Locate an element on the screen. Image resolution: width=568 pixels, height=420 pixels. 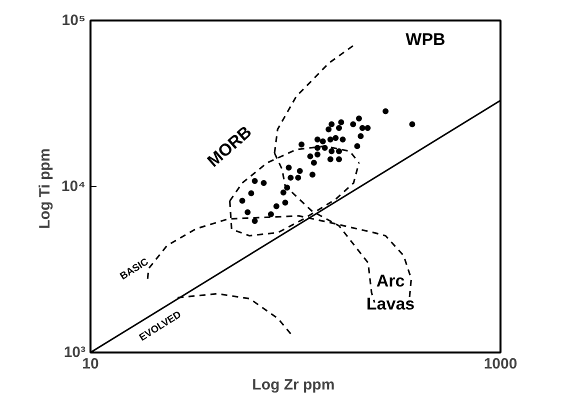
annotation: WPB is located at coordinates (426, 39).